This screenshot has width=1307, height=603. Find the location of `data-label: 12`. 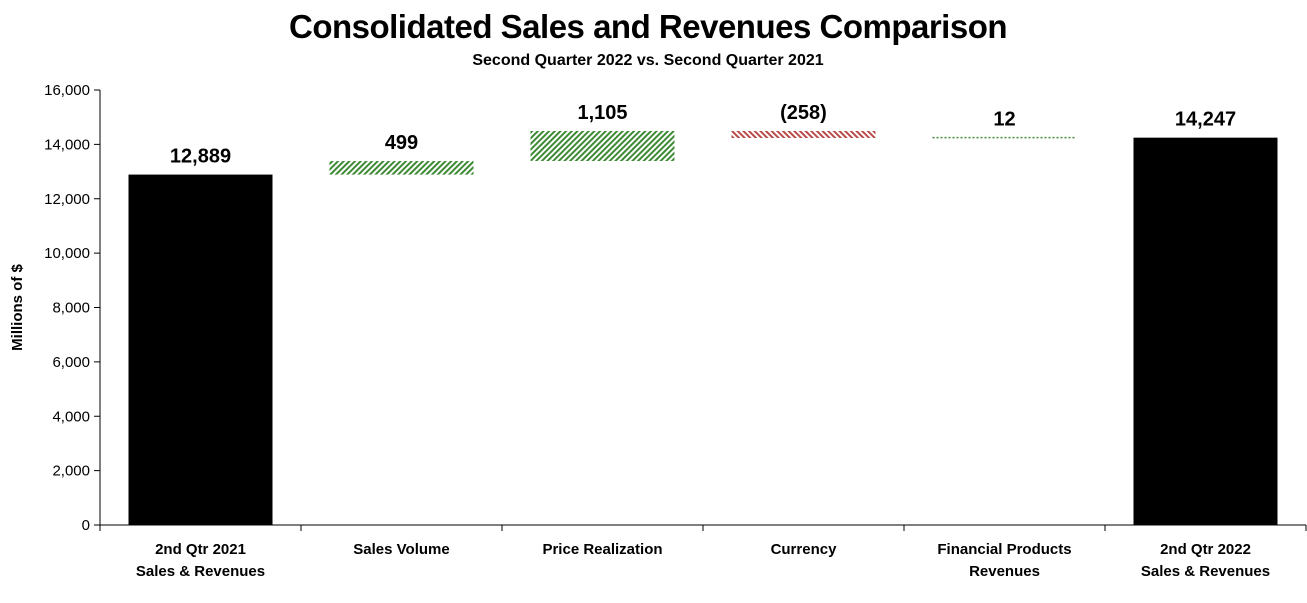

data-label: 12 is located at coordinates (1004, 120).